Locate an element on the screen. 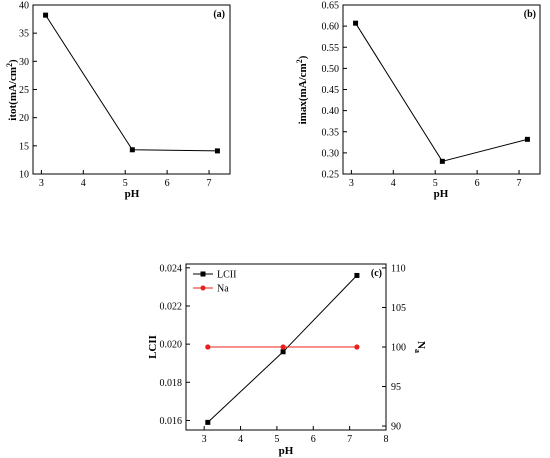 This screenshot has width=550, height=458. y-tick-label: 0.020 is located at coordinates (171, 345).